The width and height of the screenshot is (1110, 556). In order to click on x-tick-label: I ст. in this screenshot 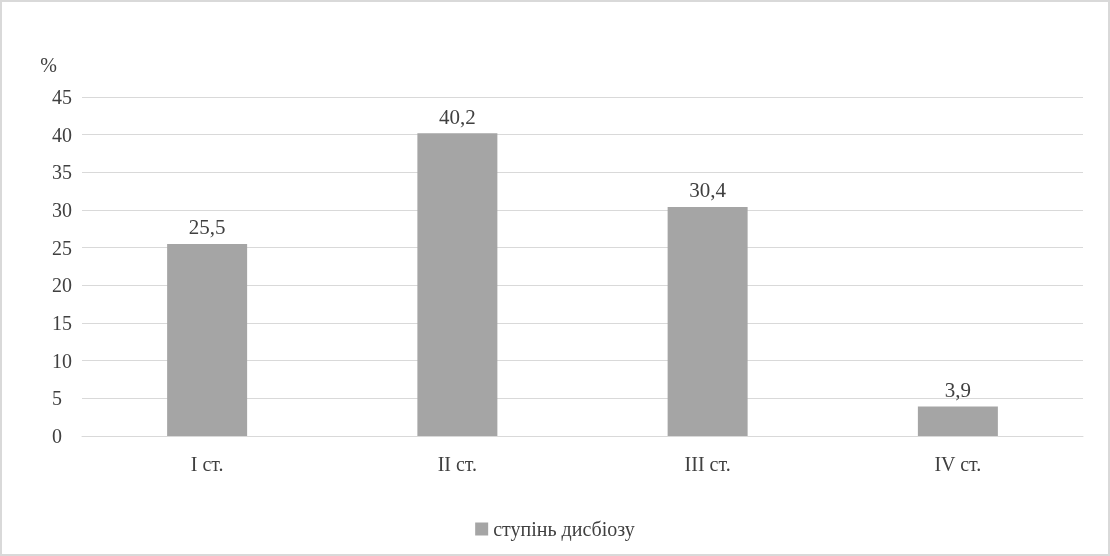, I will do `click(207, 464)`.